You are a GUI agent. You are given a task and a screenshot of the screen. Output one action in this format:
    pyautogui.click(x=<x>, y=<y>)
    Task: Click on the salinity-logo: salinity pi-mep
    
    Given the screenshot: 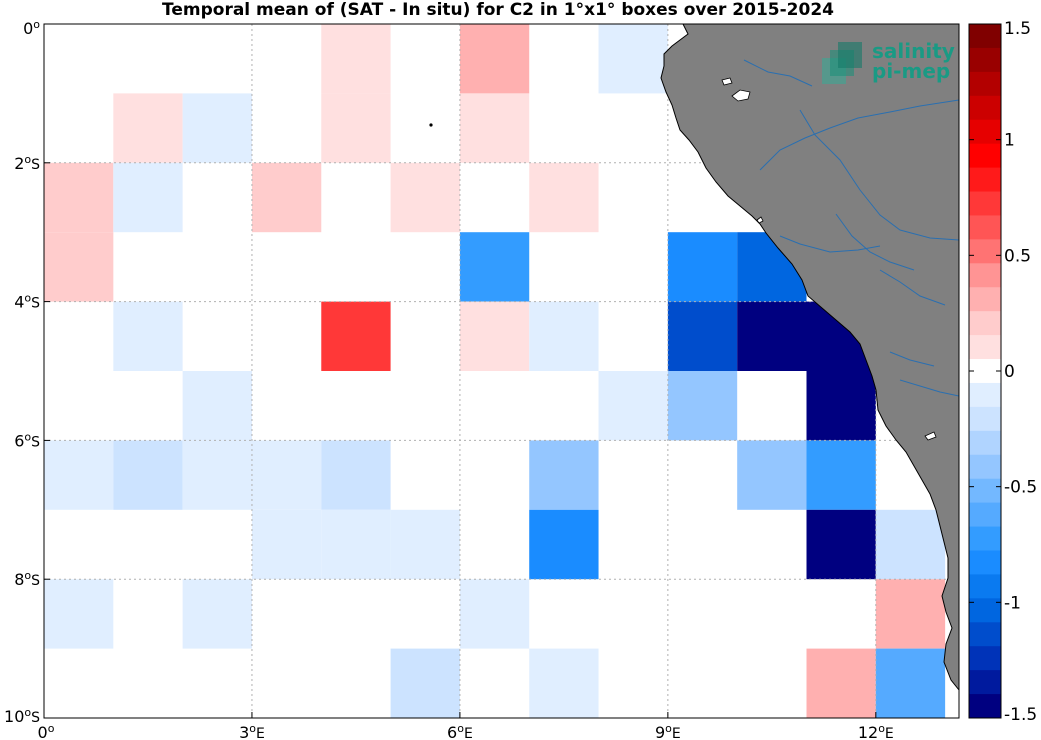 What is the action you would take?
    pyautogui.click(x=888, y=61)
    